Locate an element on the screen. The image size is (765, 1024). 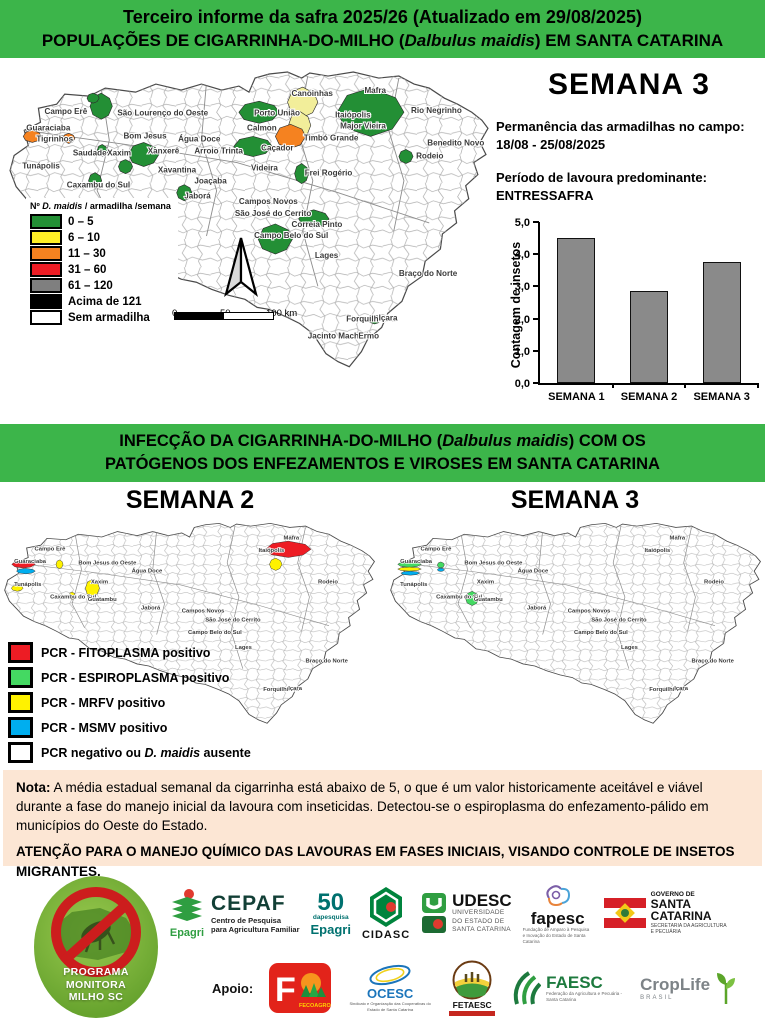
udesc-icon is located at coordinates (434, 913).